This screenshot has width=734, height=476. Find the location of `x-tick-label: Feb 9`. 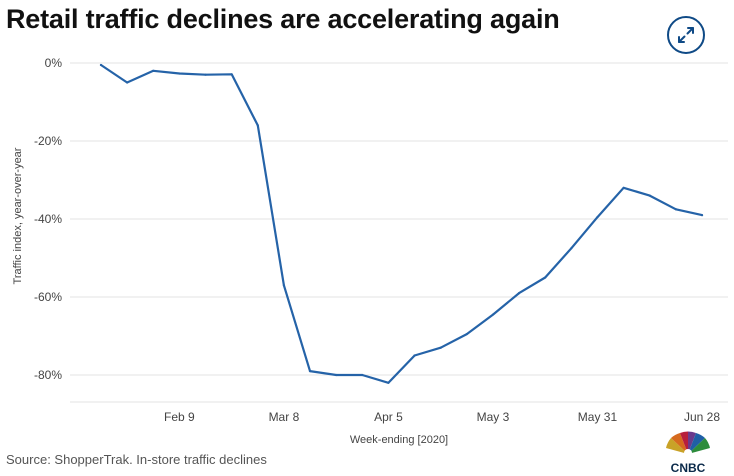

x-tick-label: Feb 9 is located at coordinates (179, 417).